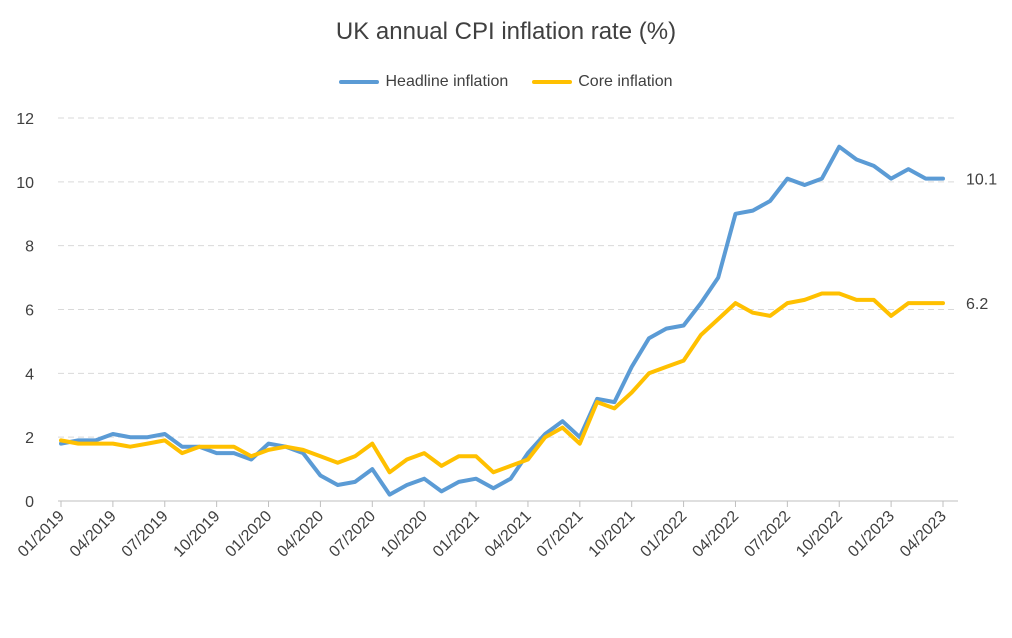 The image size is (1012, 638). What do you see at coordinates (41, 534) in the screenshot?
I see `x-tick-label: 01/2019` at bounding box center [41, 534].